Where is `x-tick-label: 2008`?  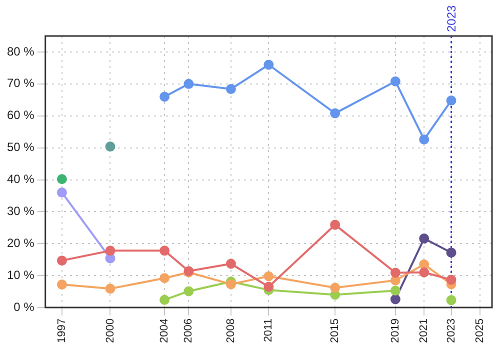
x-tick-label: 2008 is located at coordinates (230, 331).